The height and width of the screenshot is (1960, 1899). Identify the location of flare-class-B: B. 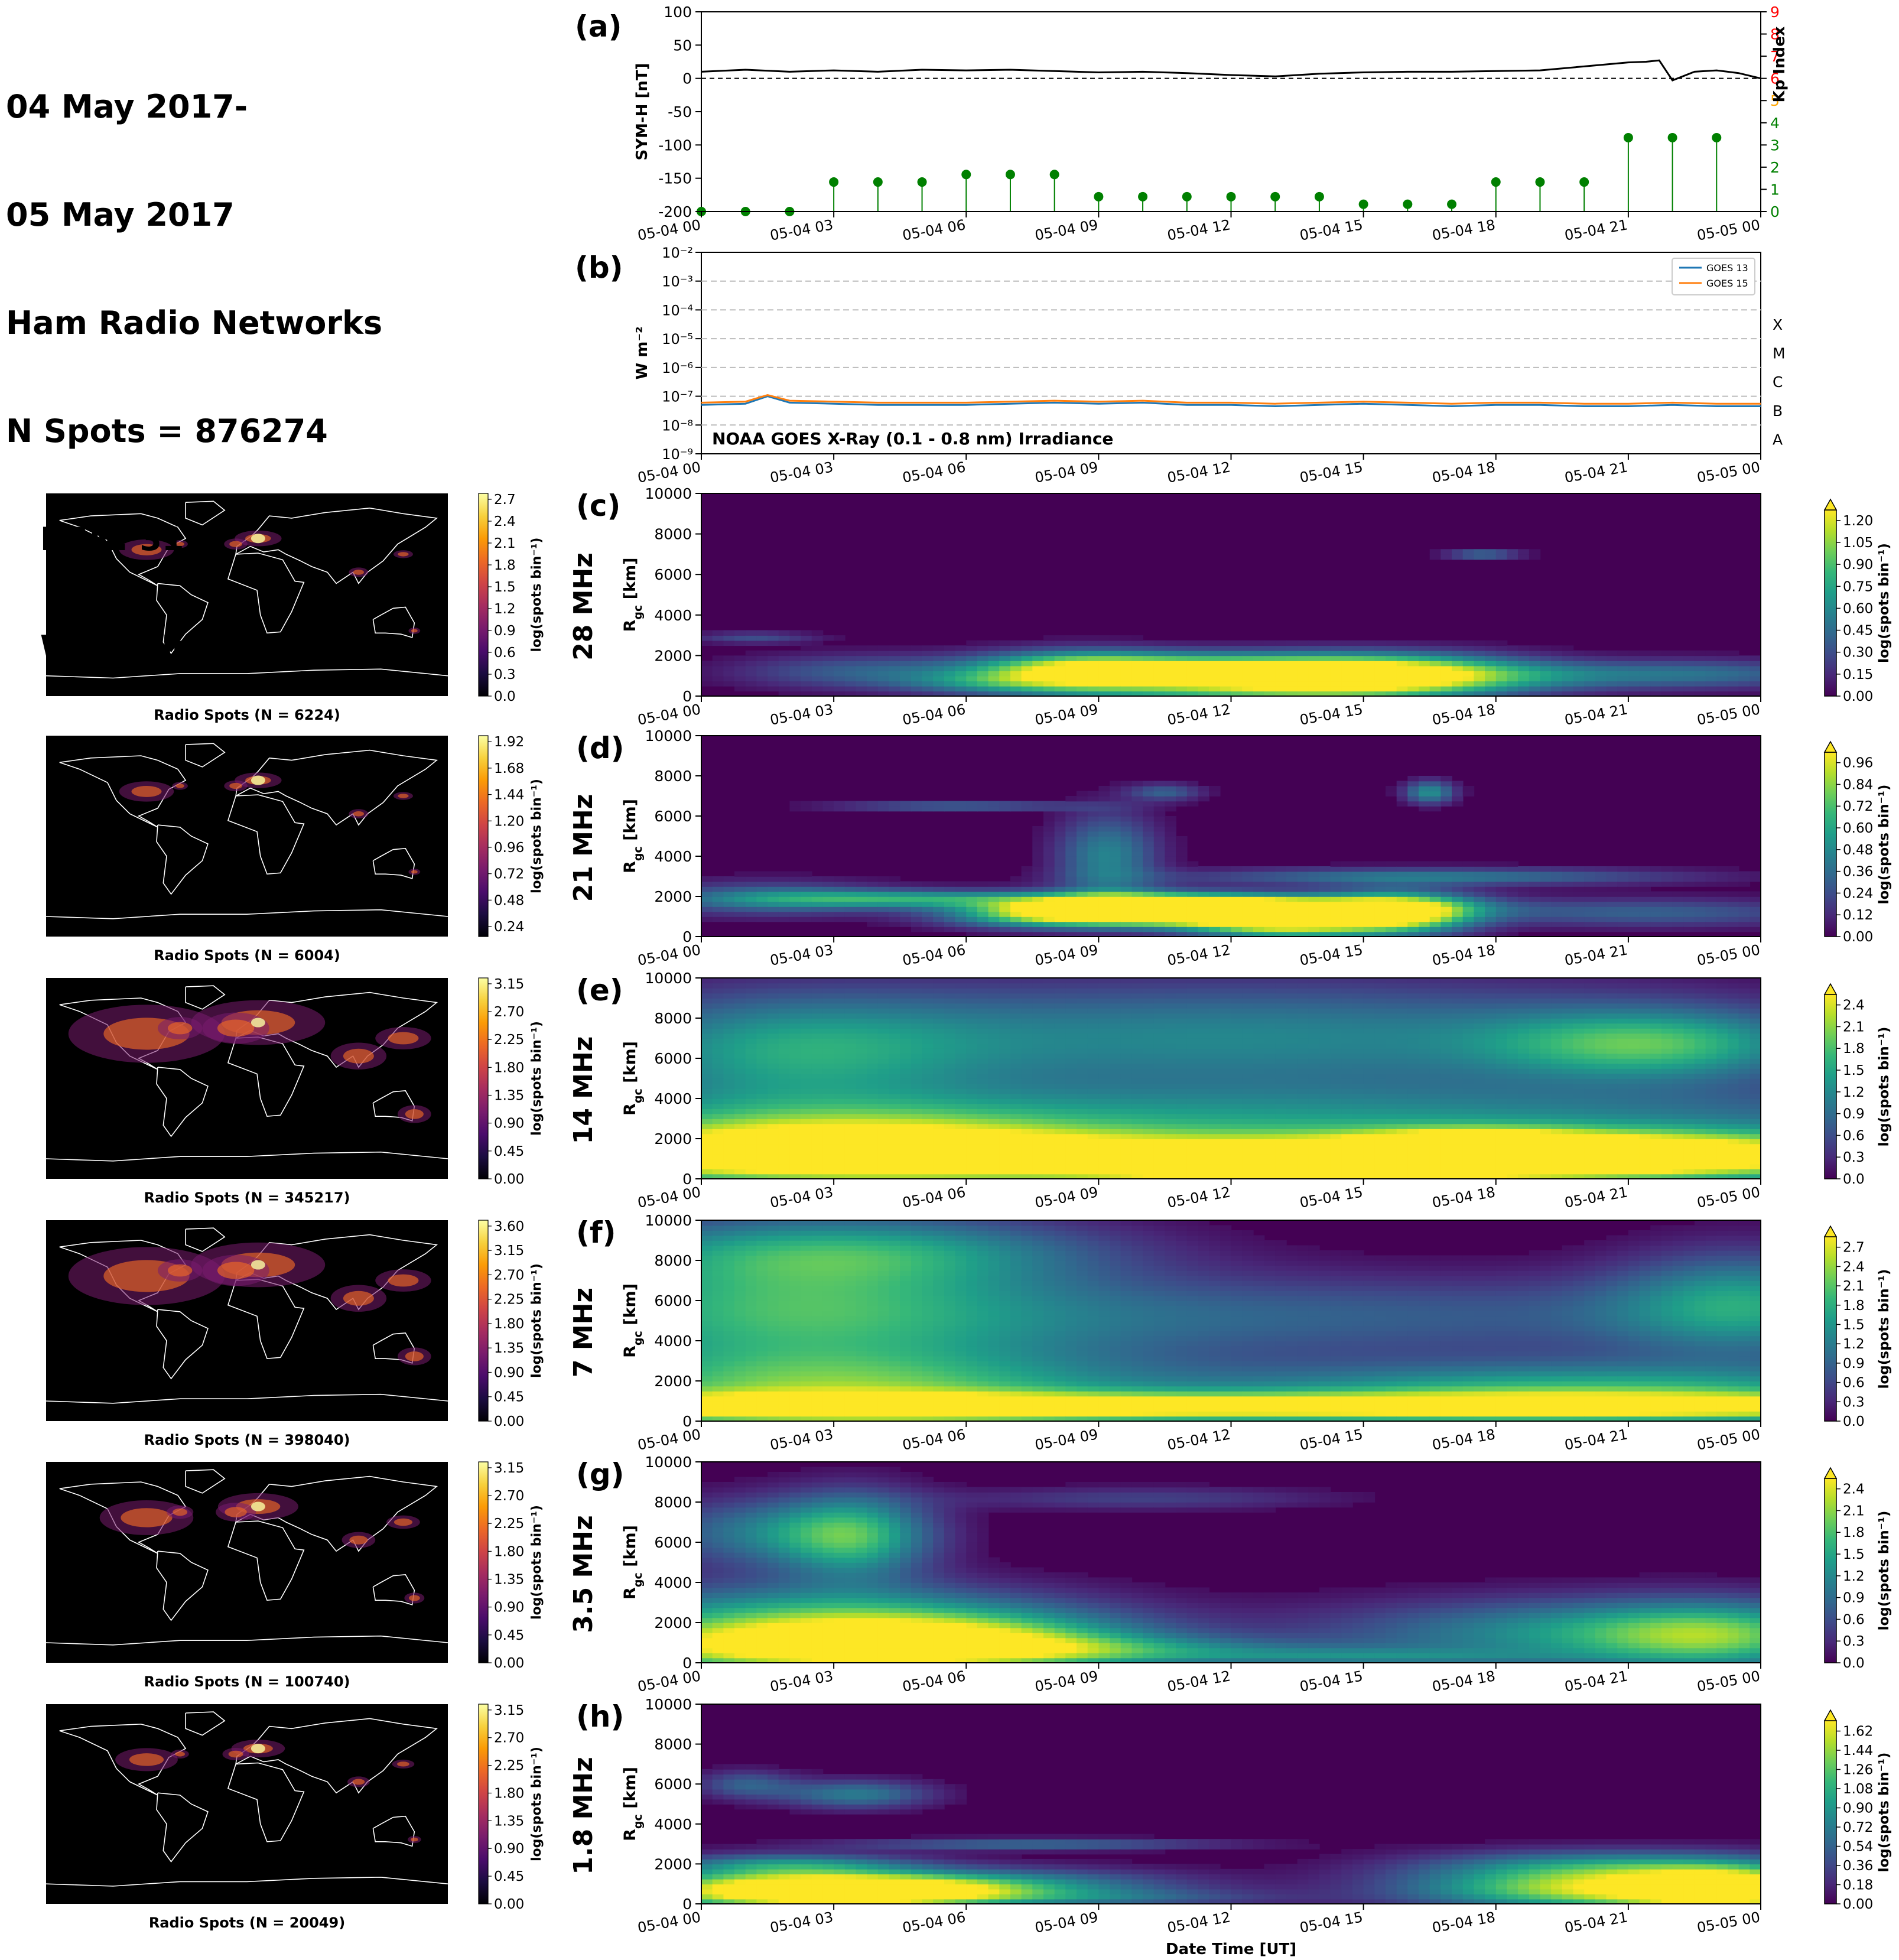
(1778, 411).